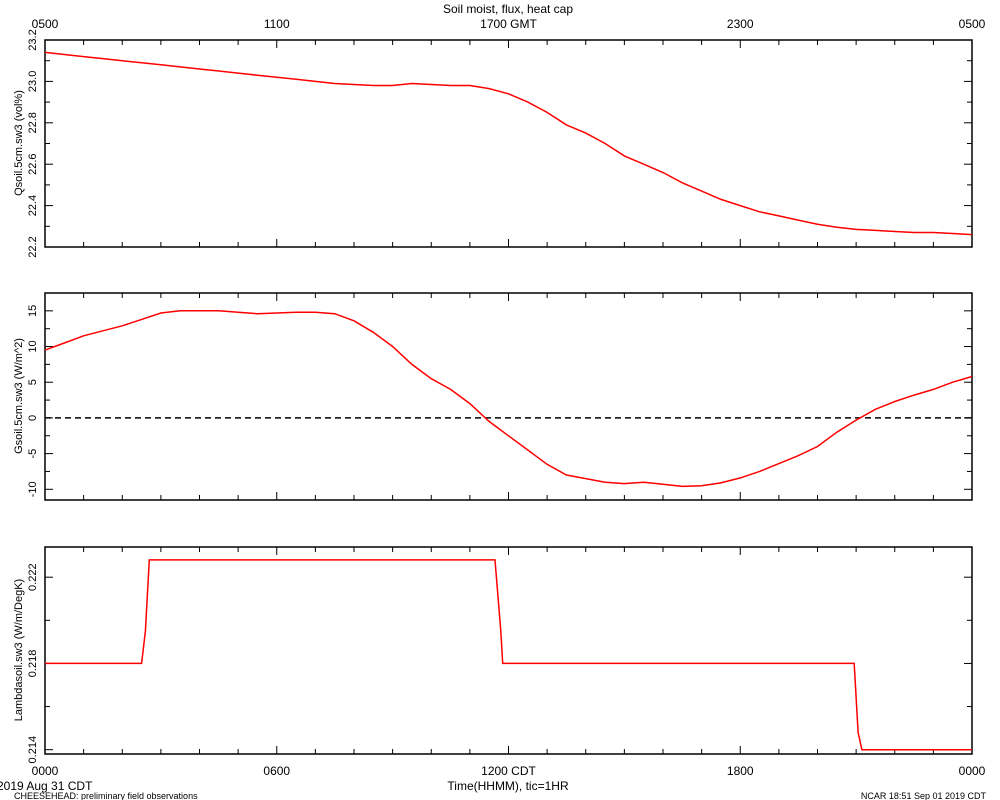 The width and height of the screenshot is (1000, 800). What do you see at coordinates (33, 577) in the screenshot?
I see `y-tick-label: 0.222` at bounding box center [33, 577].